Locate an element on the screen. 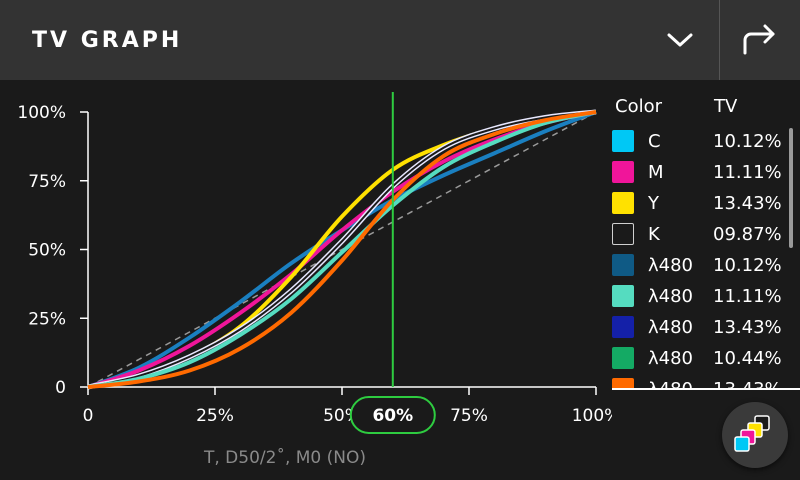 The width and height of the screenshot is (800, 480). chevron-down-icon is located at coordinates (679, 40).